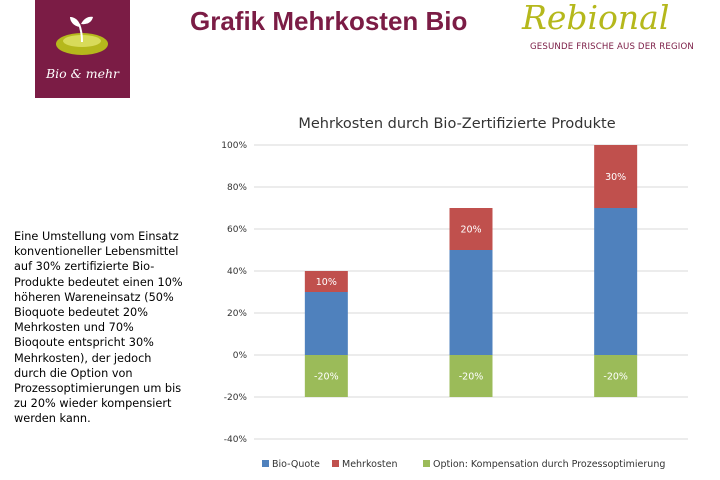 This screenshot has height=480, width=720. What do you see at coordinates (82, 73) in the screenshot?
I see `logo-text: Bio & mehr` at bounding box center [82, 73].